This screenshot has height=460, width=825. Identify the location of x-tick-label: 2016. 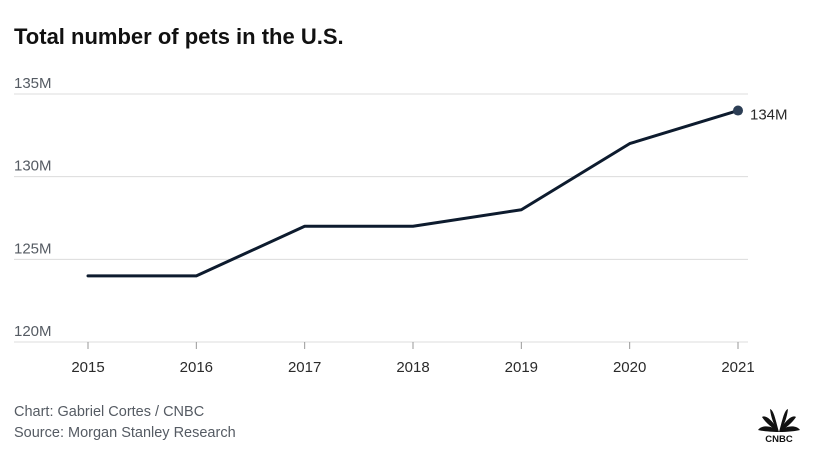
(196, 367).